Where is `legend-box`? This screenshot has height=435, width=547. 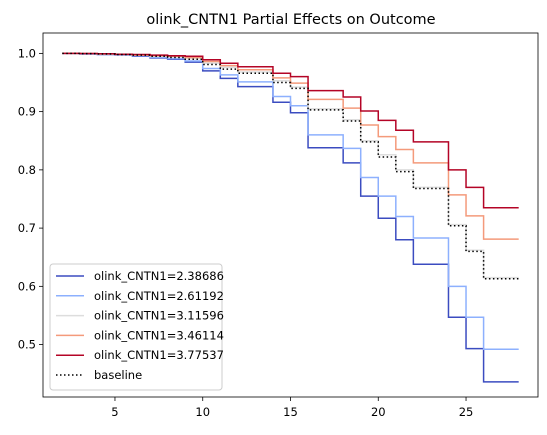
legend-box is located at coordinates (136, 327).